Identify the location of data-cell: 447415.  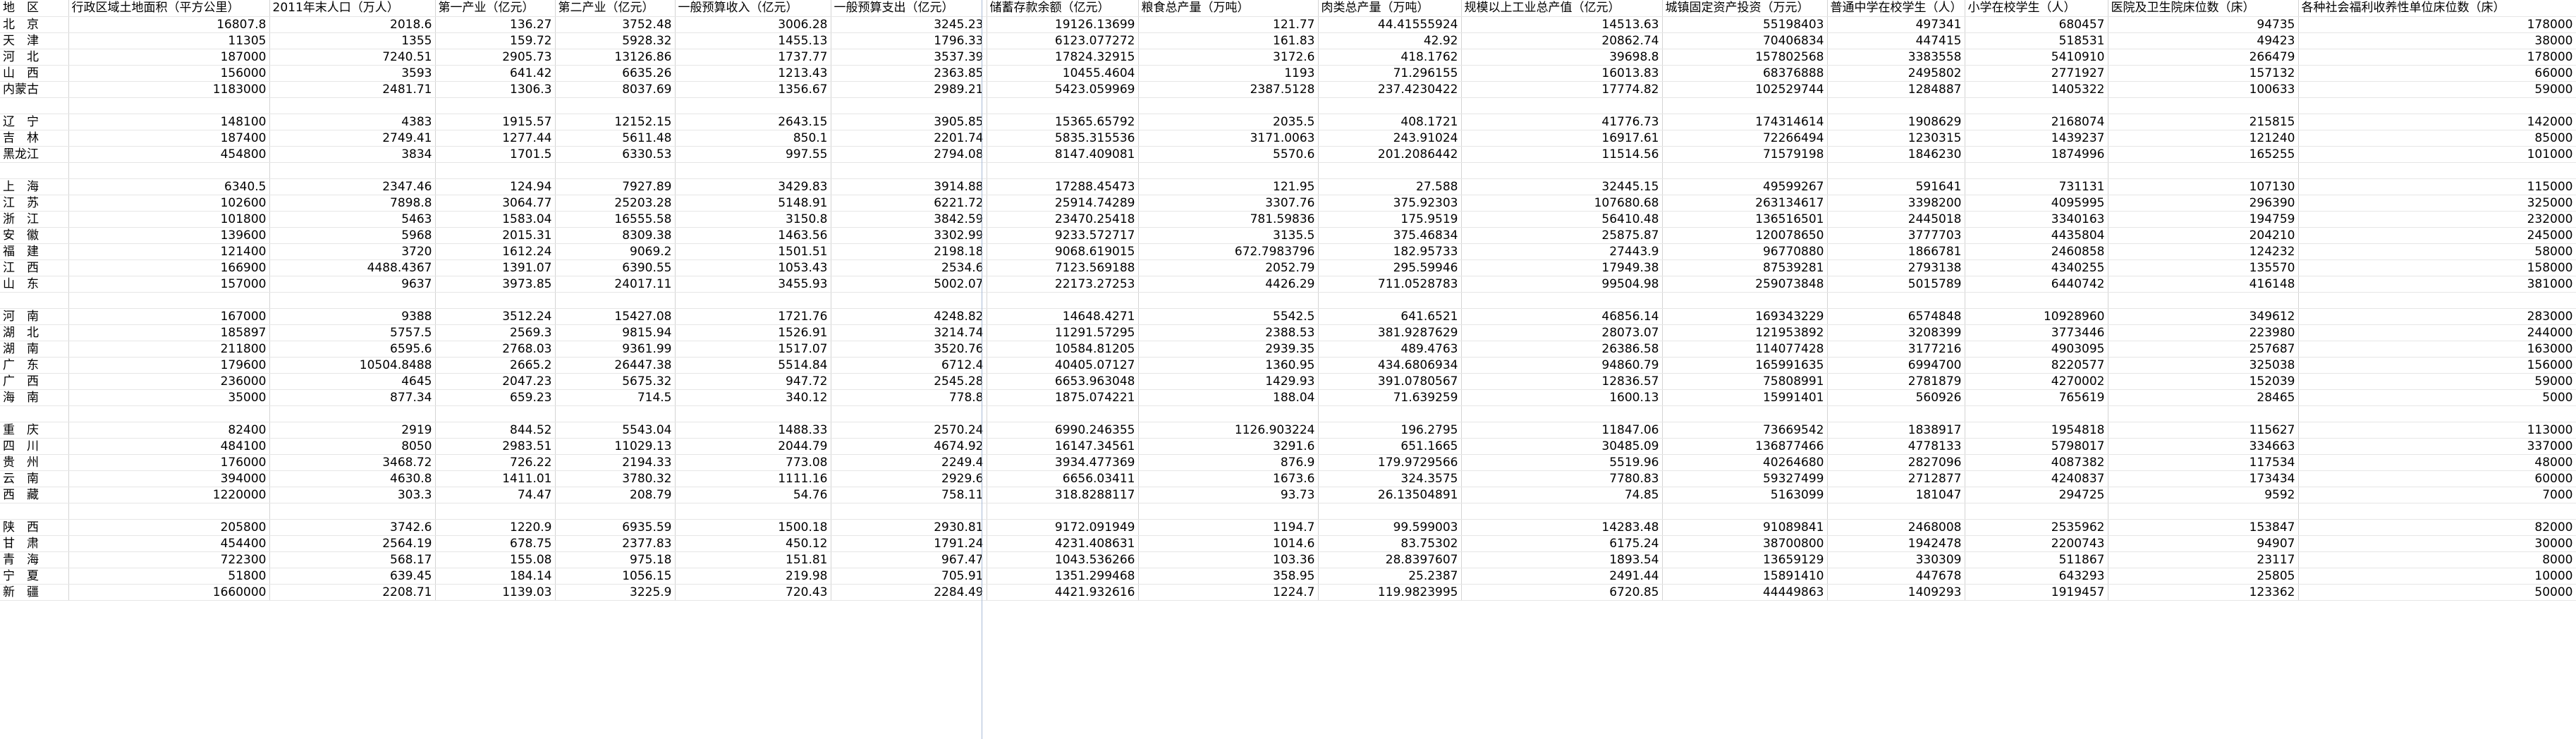
(1896, 40).